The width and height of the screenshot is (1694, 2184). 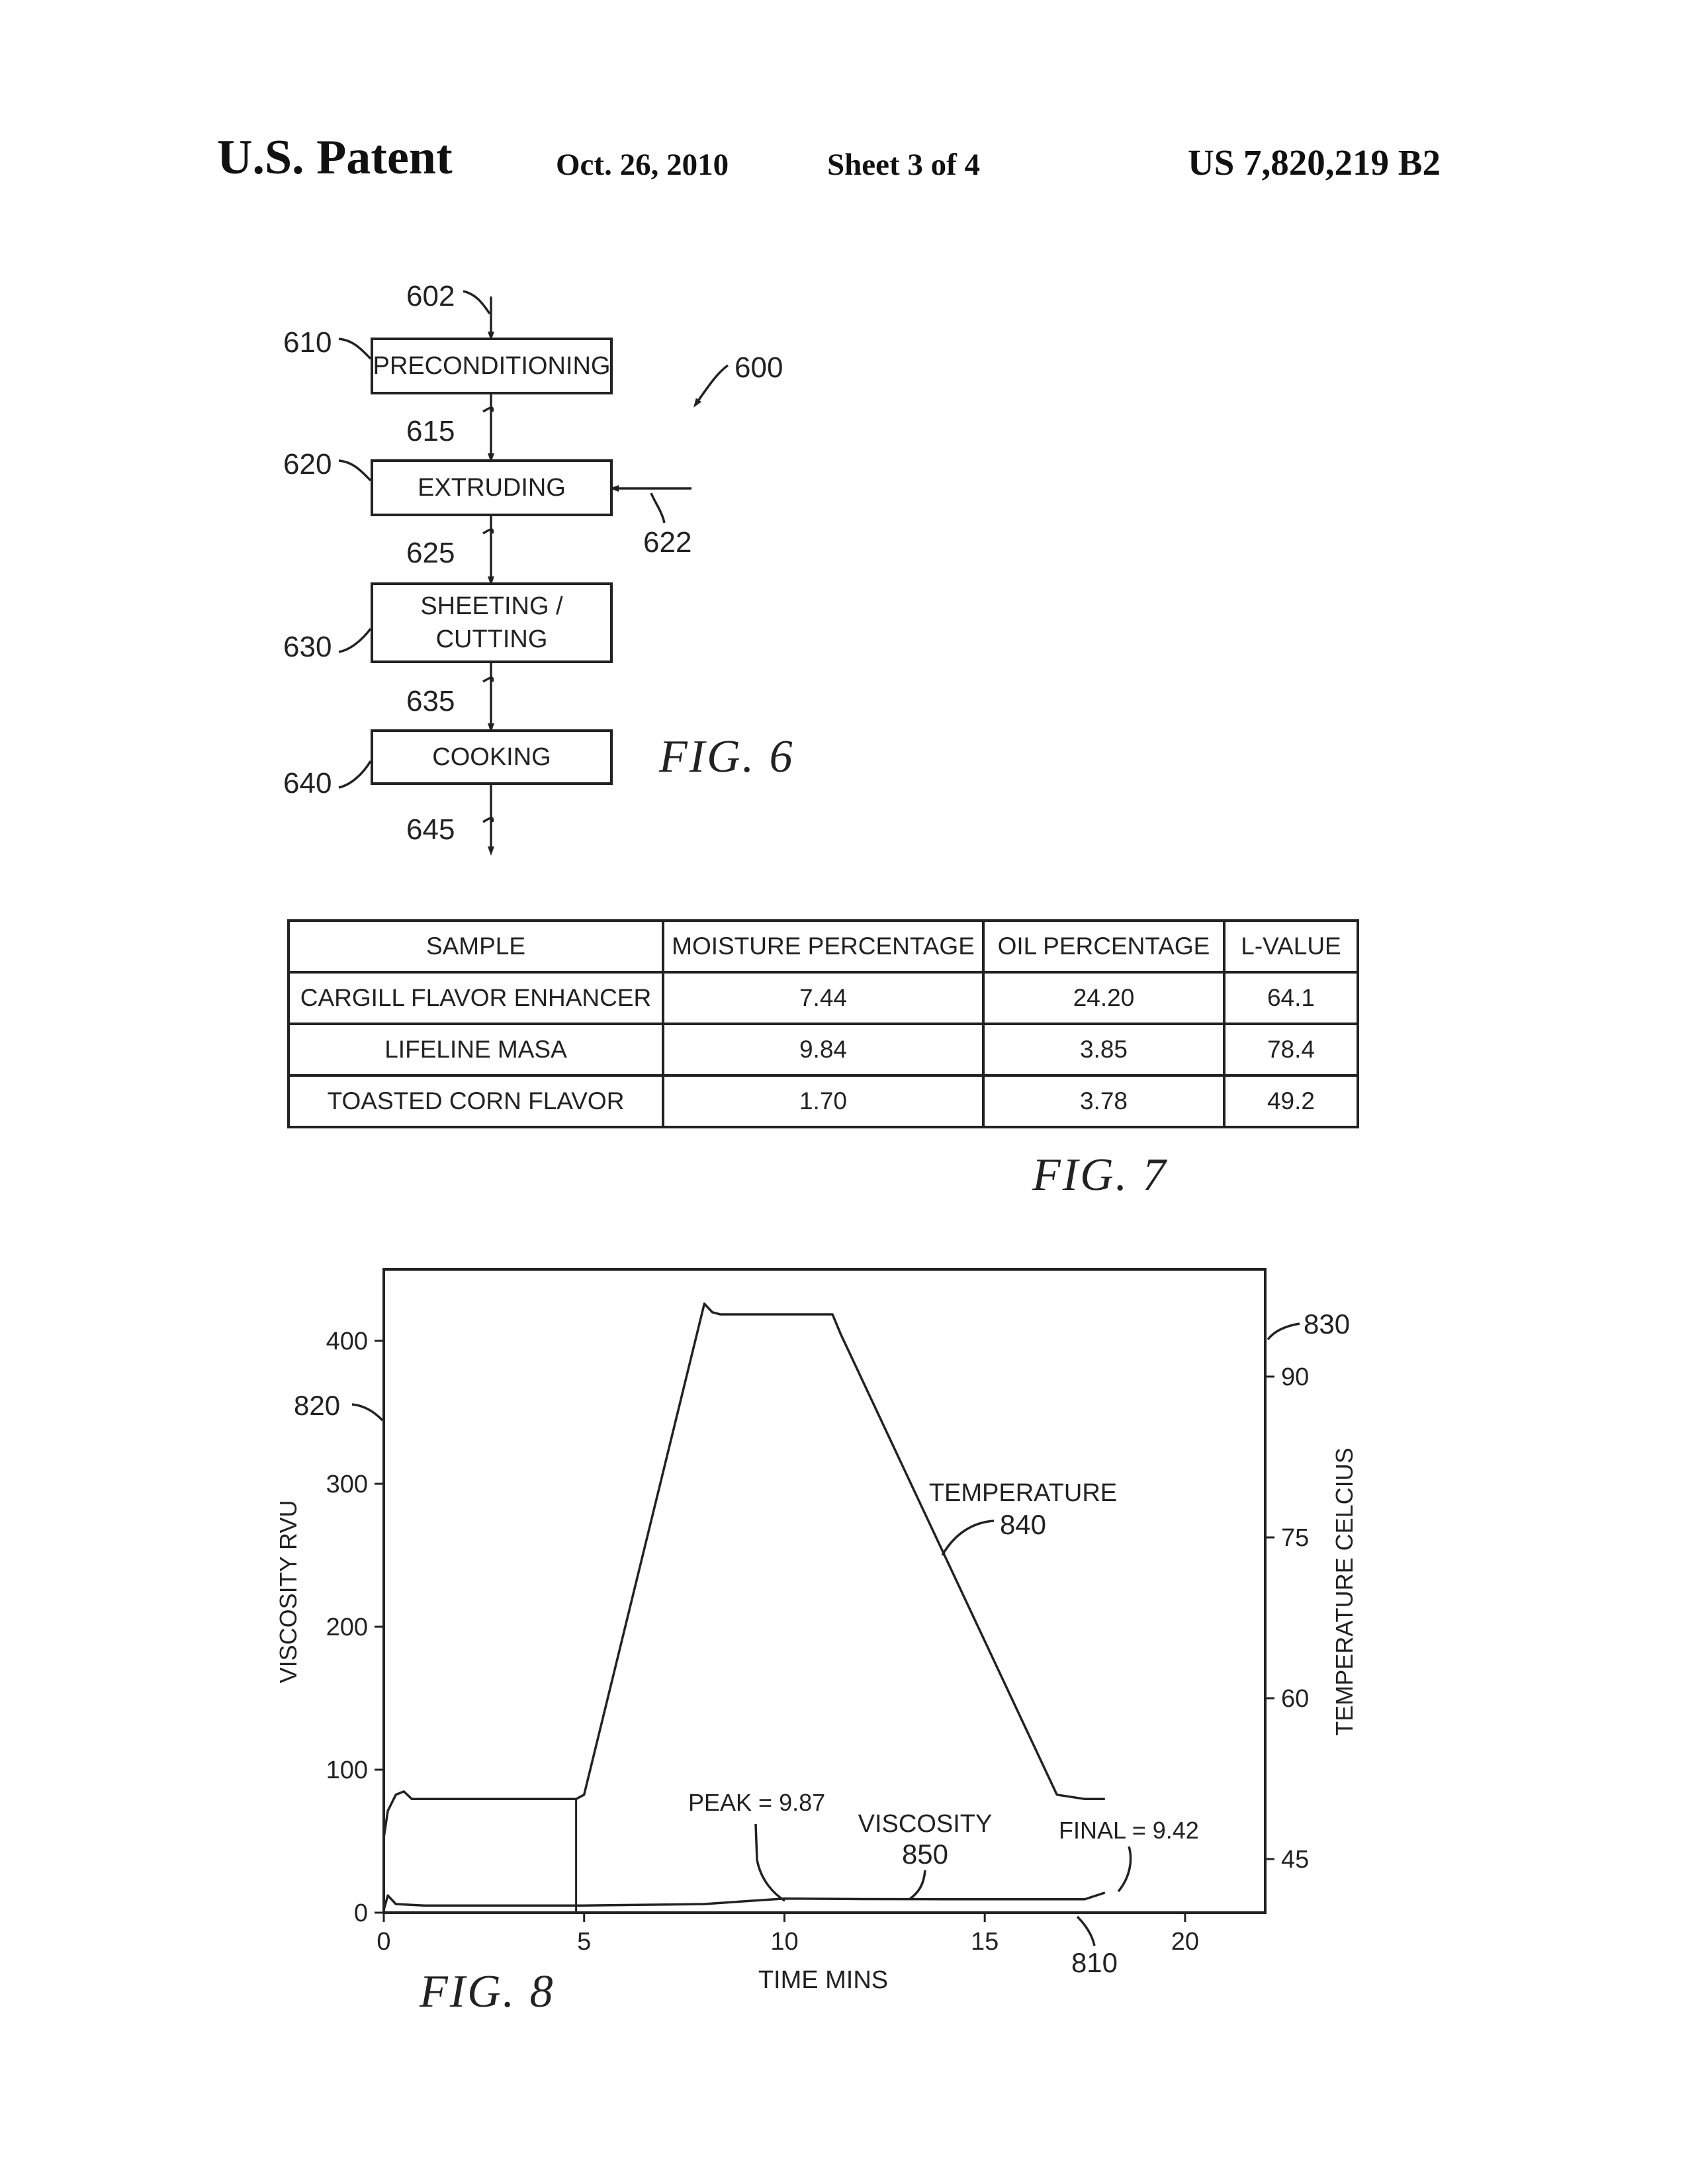 I want to click on x-tick-label: 15, so click(x=985, y=1942).